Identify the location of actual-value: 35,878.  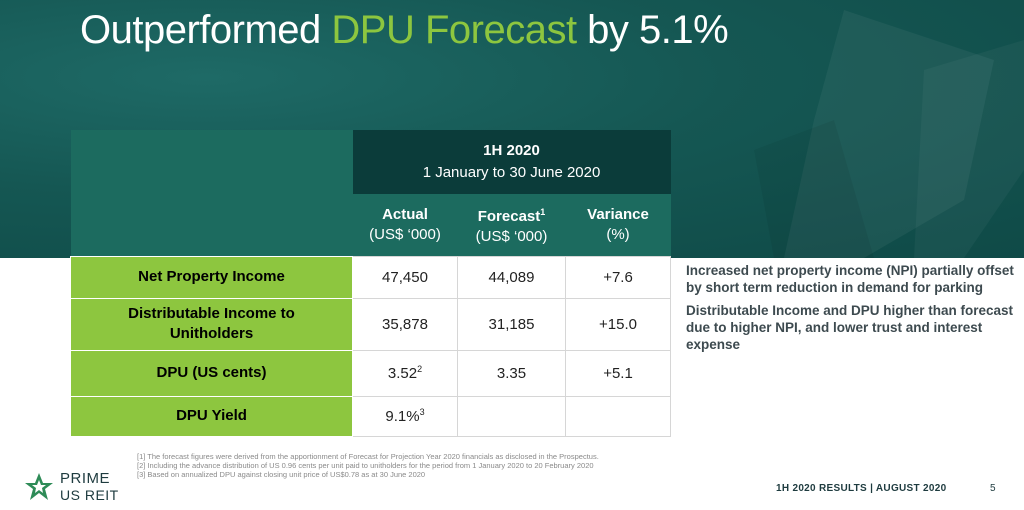
(405, 324).